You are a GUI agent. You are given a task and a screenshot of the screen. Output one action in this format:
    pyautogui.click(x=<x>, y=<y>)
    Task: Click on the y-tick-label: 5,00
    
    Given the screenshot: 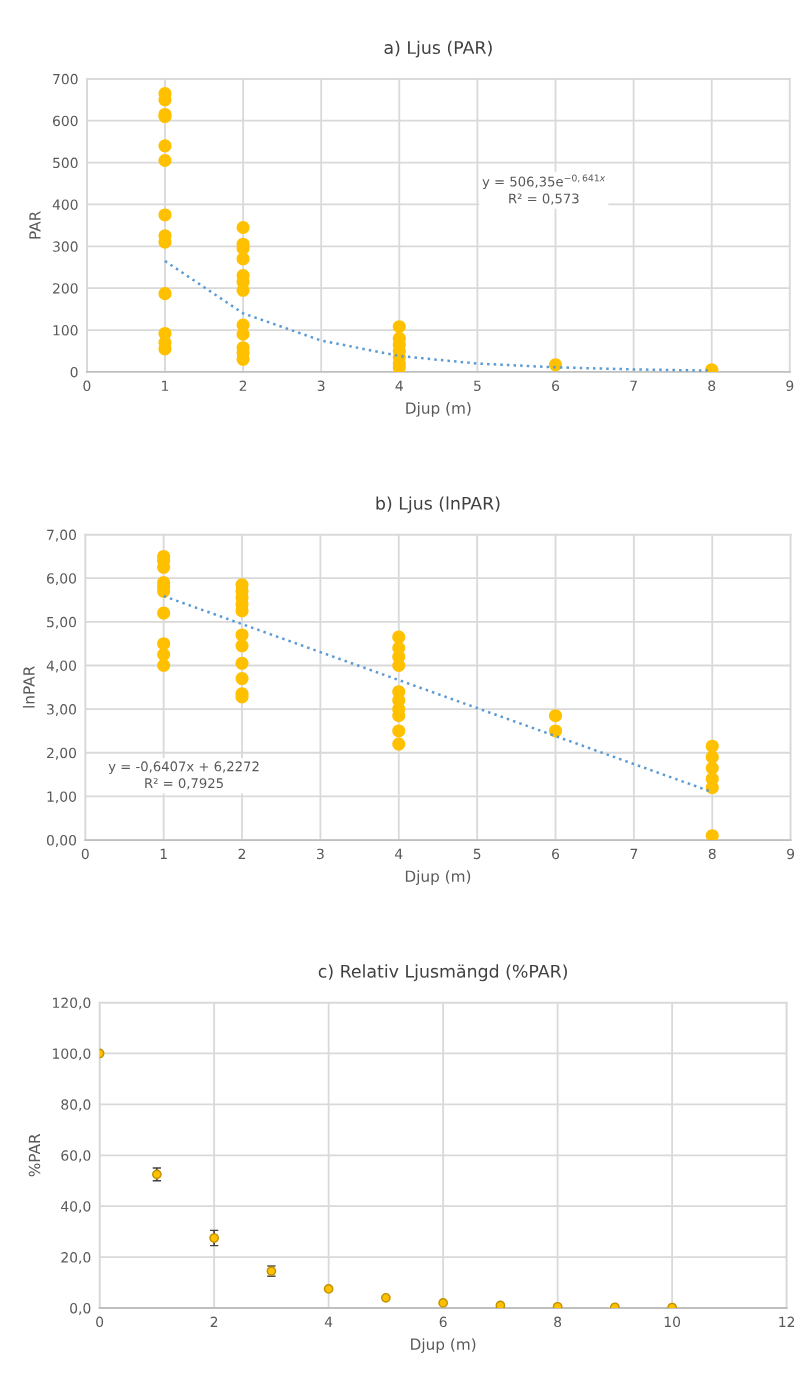 What is the action you would take?
    pyautogui.click(x=62, y=622)
    